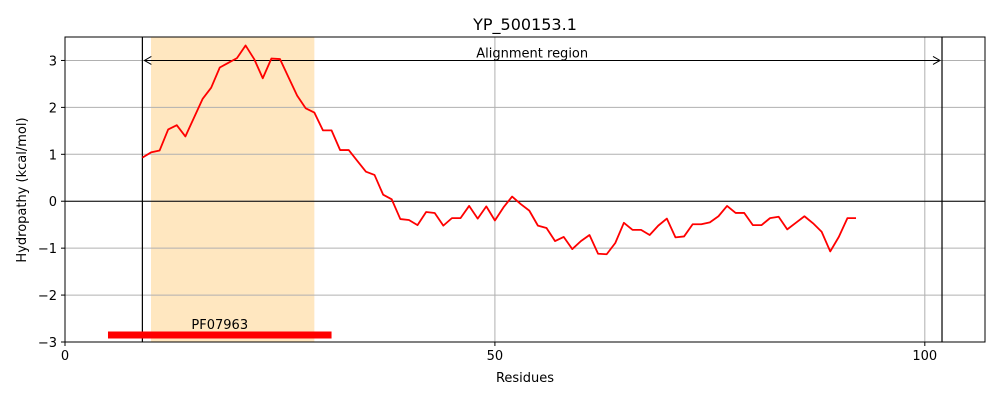 This screenshot has width=1000, height=400. I want to click on alignment-arrow-left-head, so click(147, 60).